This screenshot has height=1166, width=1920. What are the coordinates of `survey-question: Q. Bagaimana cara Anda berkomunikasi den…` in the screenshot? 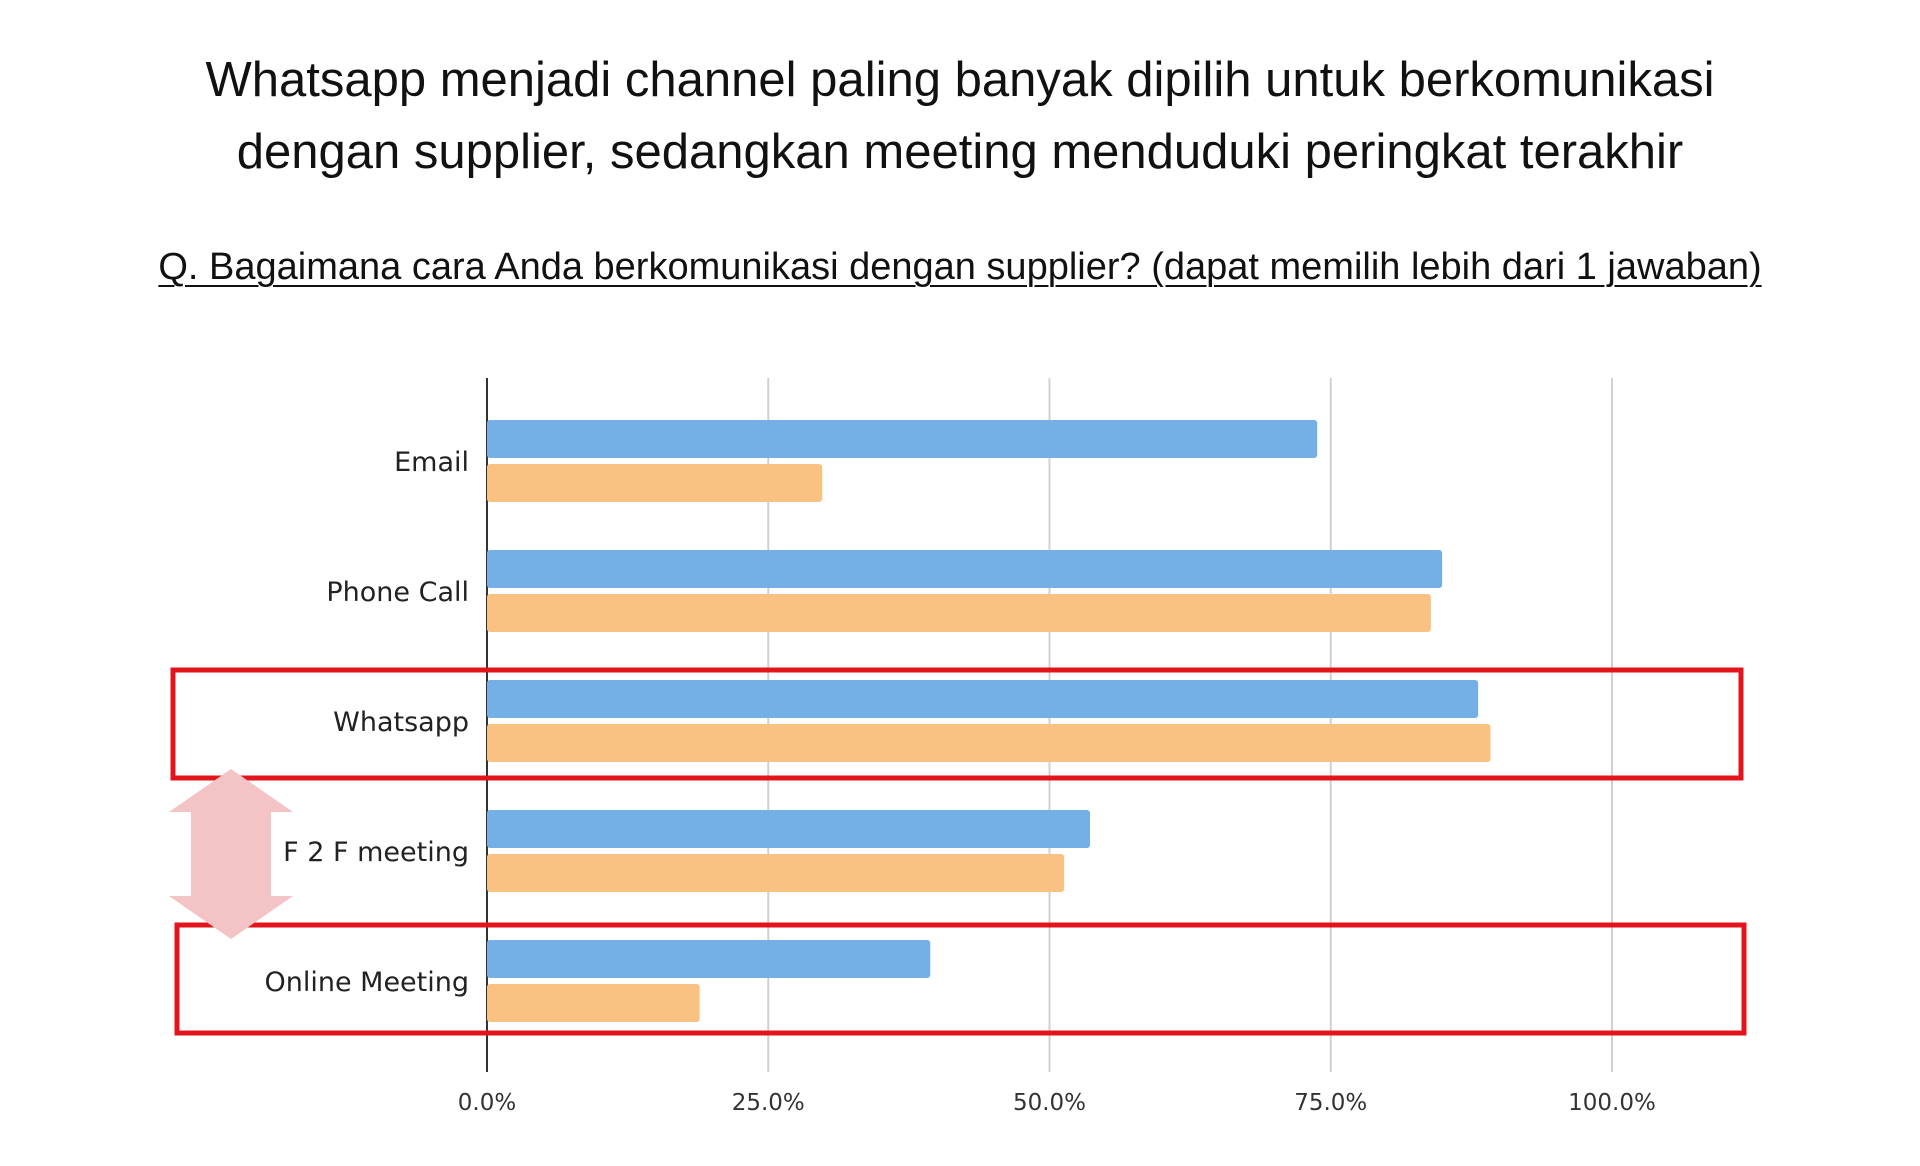 It's located at (960, 267).